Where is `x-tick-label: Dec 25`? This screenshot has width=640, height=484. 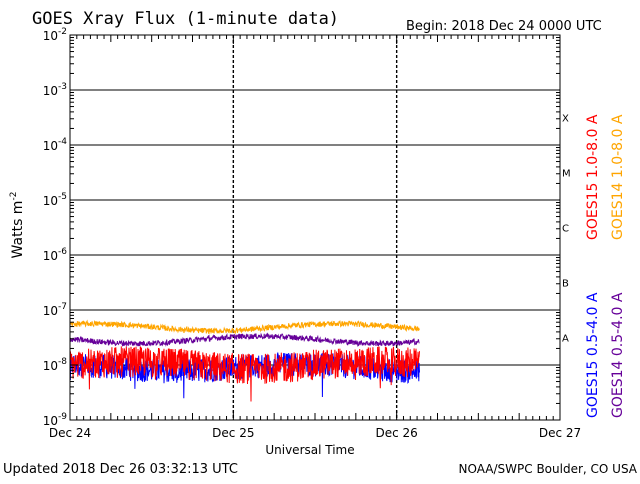 x-tick-label: Dec 25 is located at coordinates (233, 433).